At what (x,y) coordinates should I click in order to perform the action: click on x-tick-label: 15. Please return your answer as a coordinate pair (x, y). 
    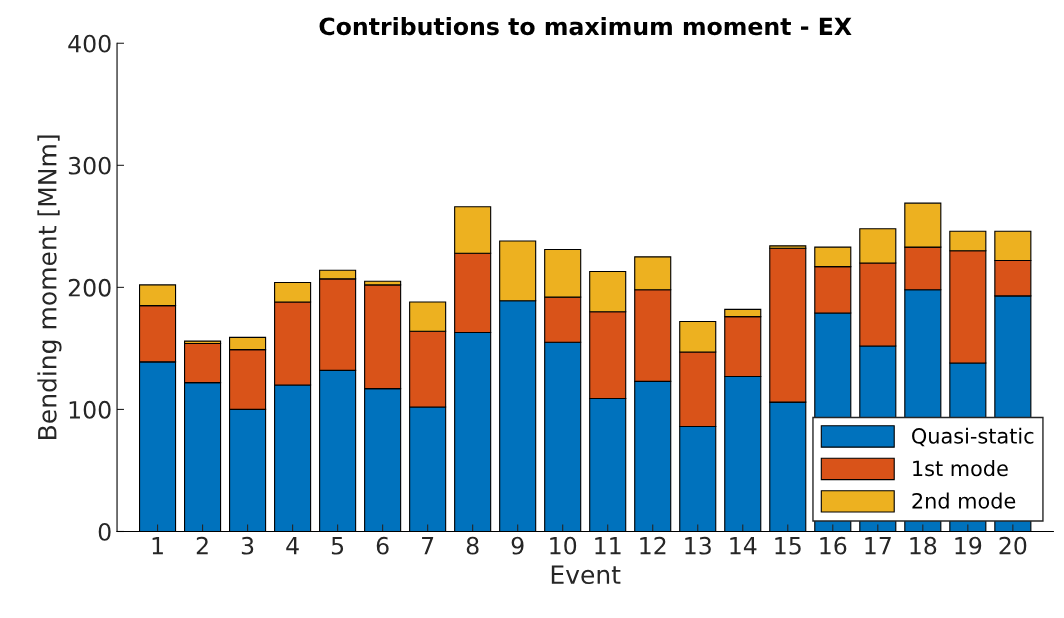
    Looking at the image, I should click on (788, 546).